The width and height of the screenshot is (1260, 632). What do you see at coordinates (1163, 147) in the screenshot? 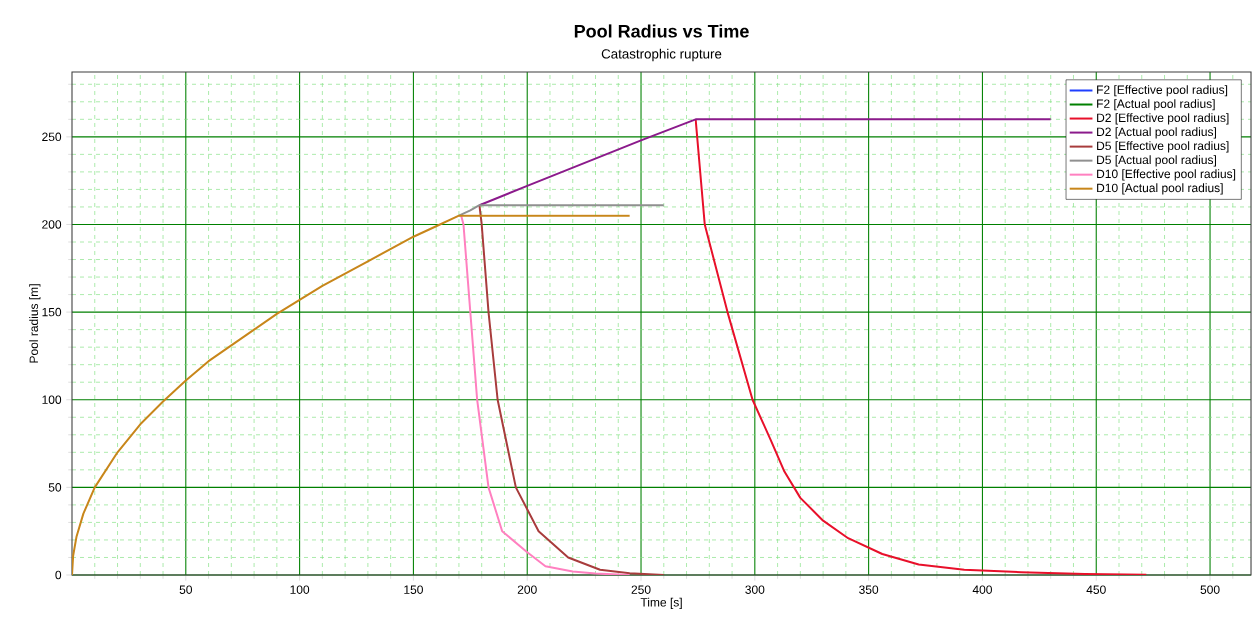
I see `legend-label: D5 [Effective pool radius]` at bounding box center [1163, 147].